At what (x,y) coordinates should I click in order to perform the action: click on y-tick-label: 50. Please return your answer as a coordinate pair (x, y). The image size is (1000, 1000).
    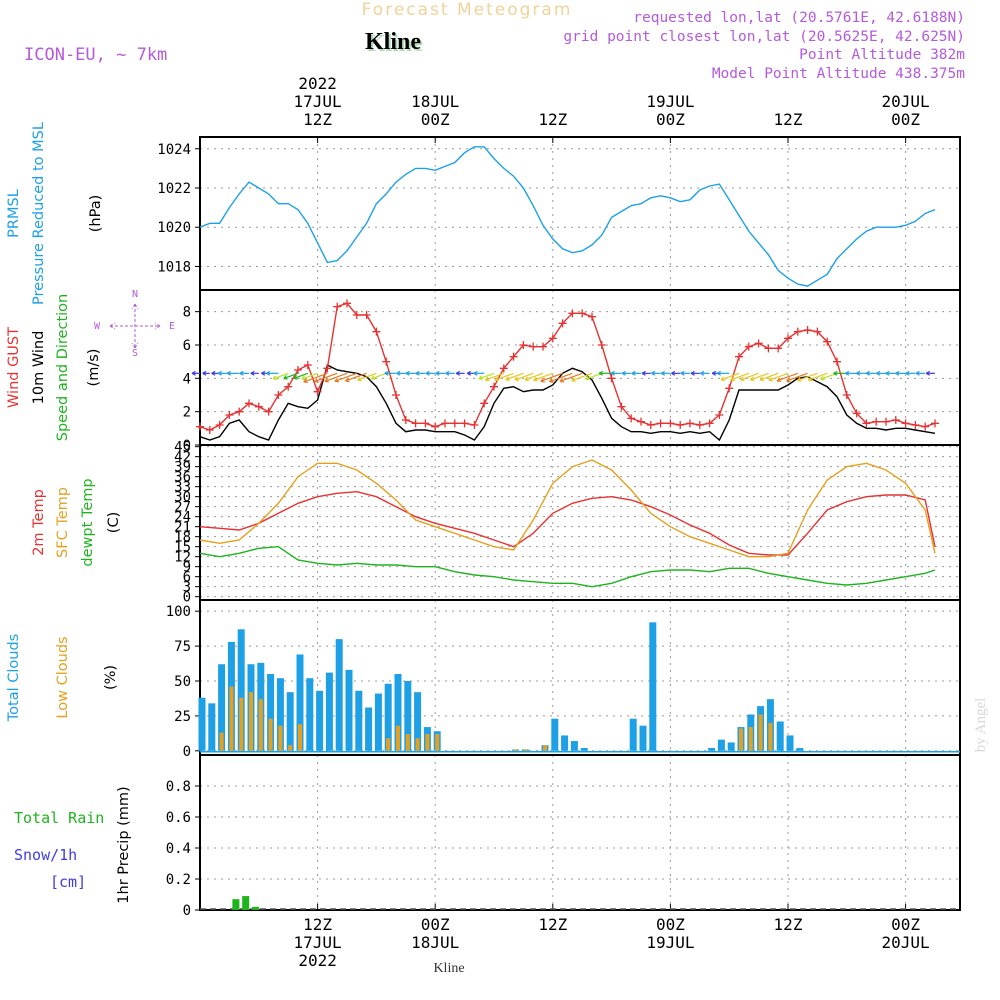
    Looking at the image, I should click on (182, 682).